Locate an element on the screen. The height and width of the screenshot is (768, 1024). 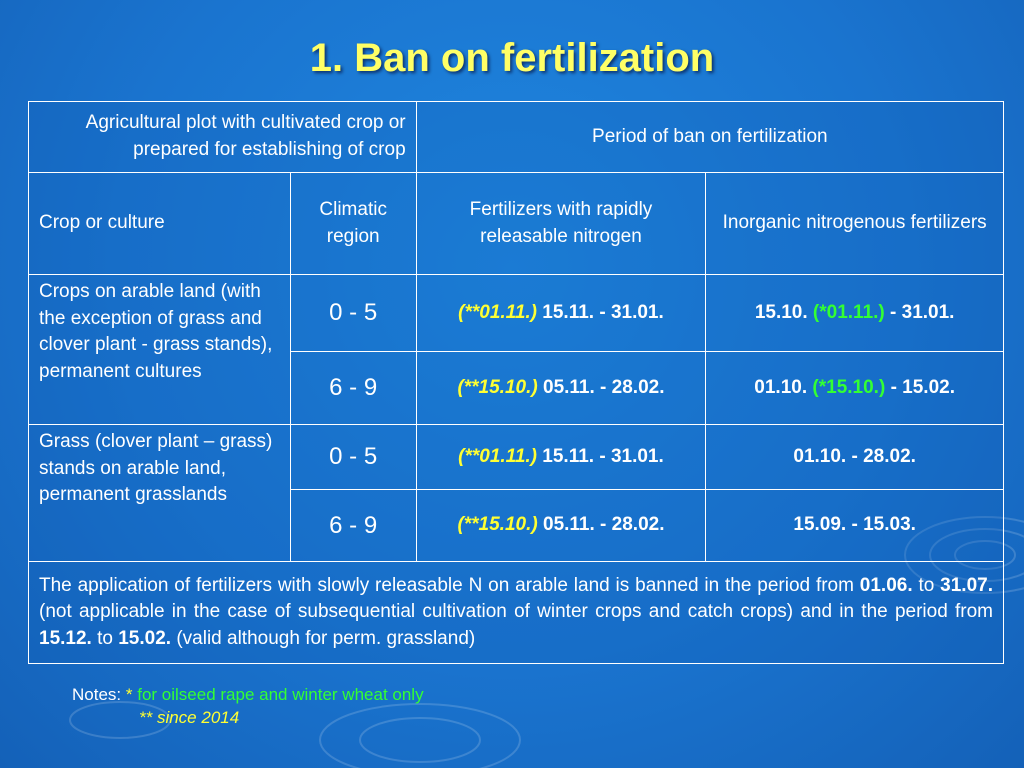
header-climatic-region: Climatic region is located at coordinates (353, 223).